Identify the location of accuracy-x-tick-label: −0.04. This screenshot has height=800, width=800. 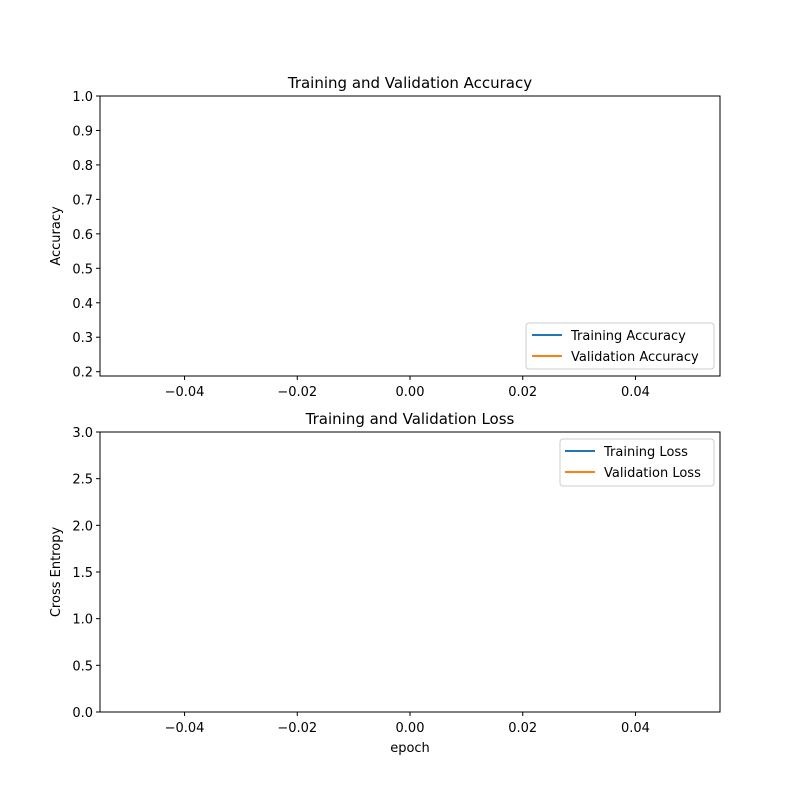
(185, 392).